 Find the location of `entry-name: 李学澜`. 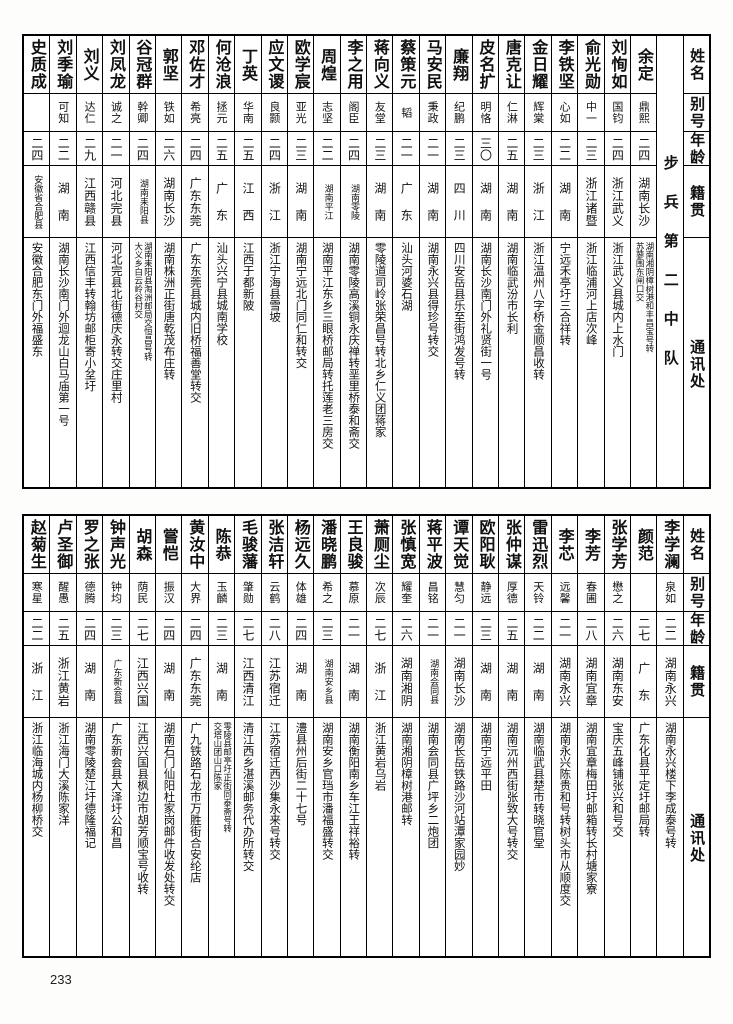

entry-name: 李学澜 is located at coordinates (670, 545).